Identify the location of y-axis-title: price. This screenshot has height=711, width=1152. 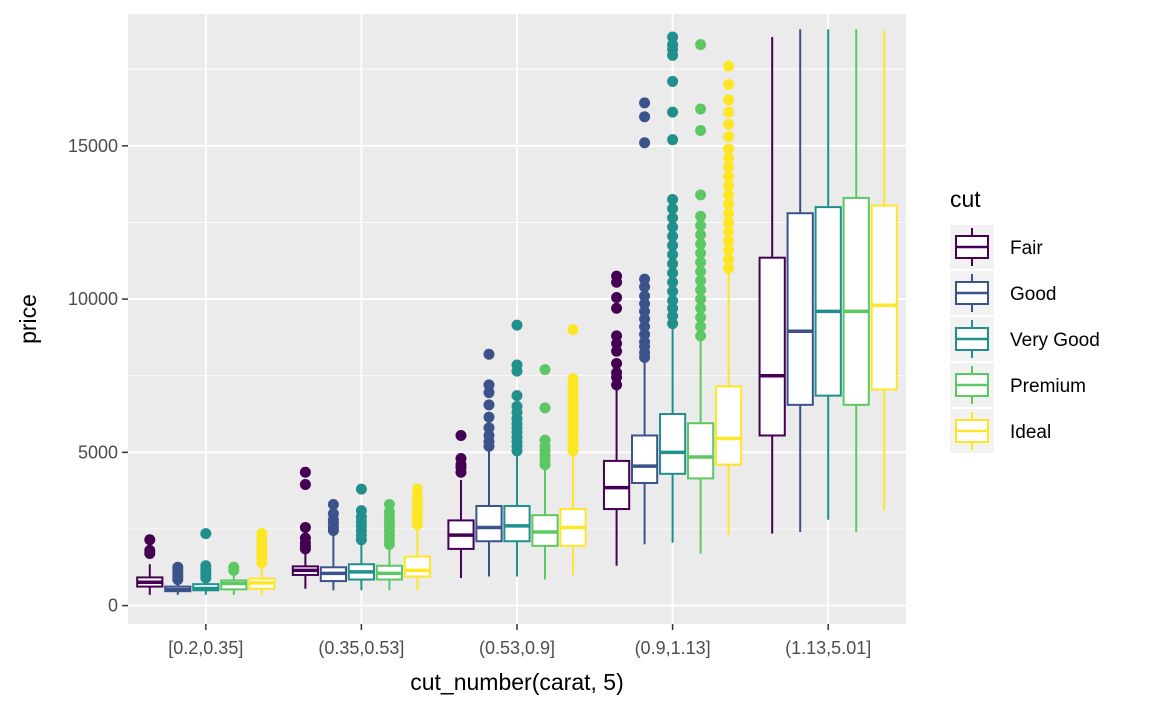
(28, 319).